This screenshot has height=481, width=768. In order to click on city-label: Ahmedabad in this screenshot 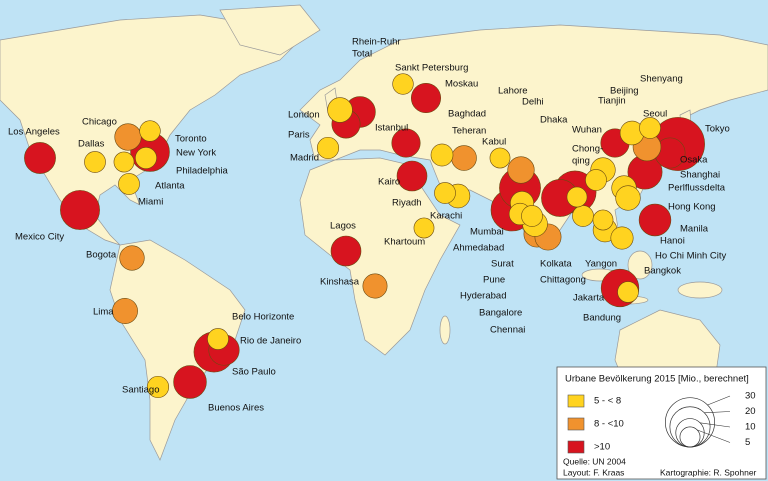, I will do `click(478, 248)`.